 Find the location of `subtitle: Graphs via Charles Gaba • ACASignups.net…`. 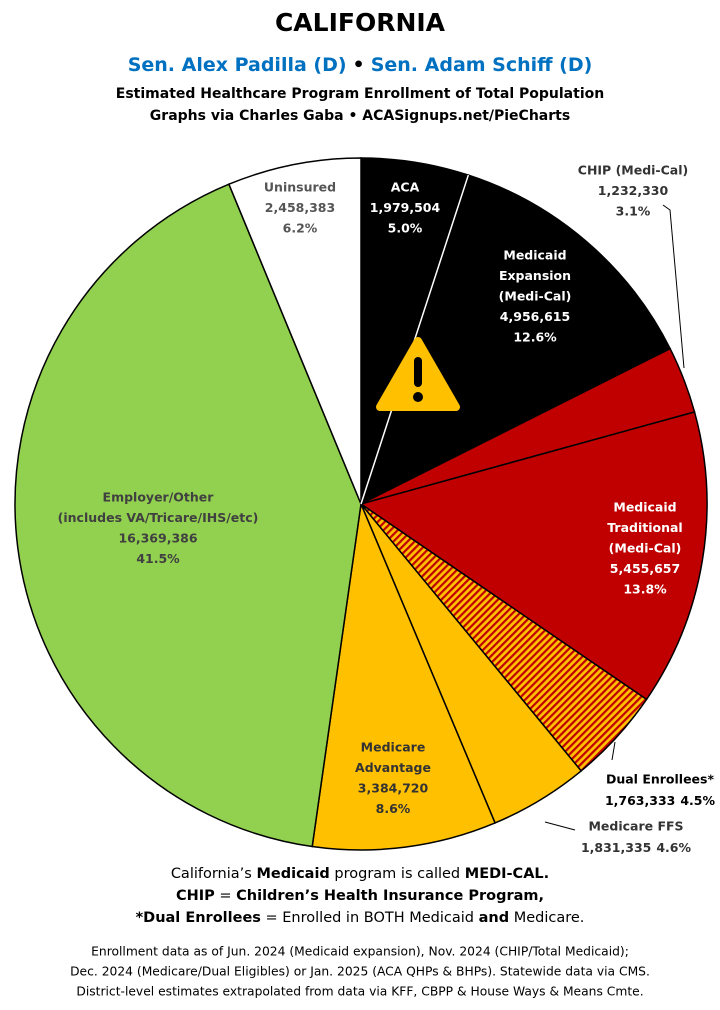

subtitle: Graphs via Charles Gaba • ACASignups.net… is located at coordinates (360, 116).